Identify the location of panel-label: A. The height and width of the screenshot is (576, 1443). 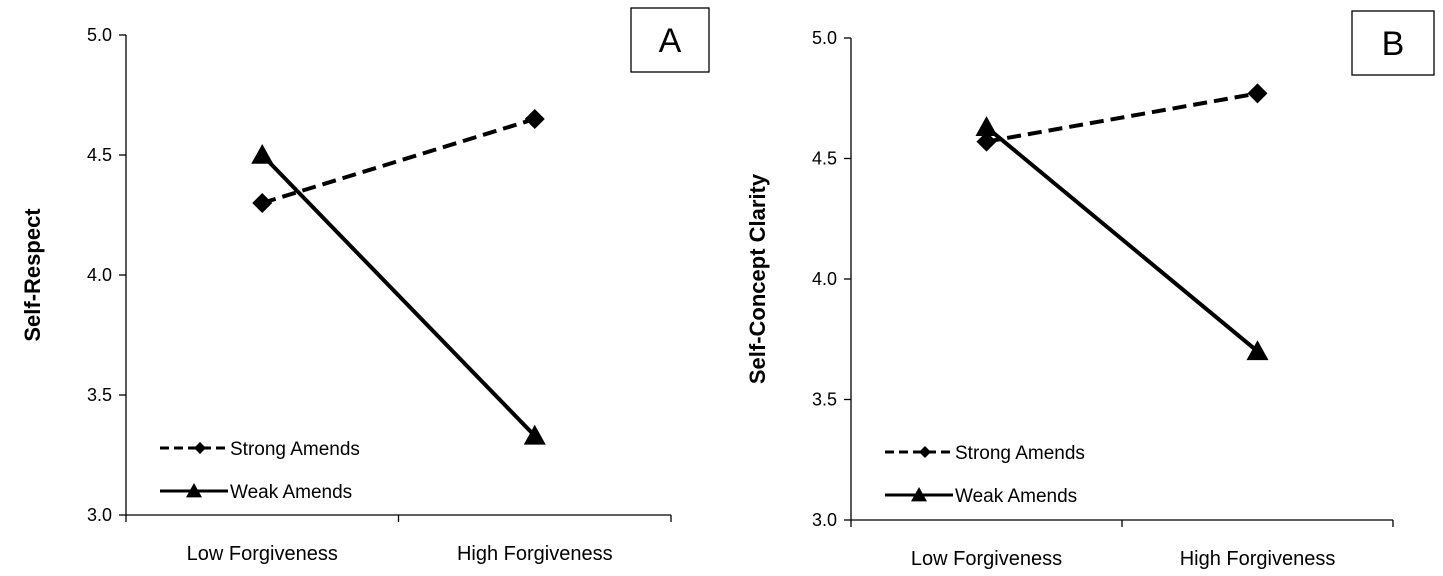
(670, 41).